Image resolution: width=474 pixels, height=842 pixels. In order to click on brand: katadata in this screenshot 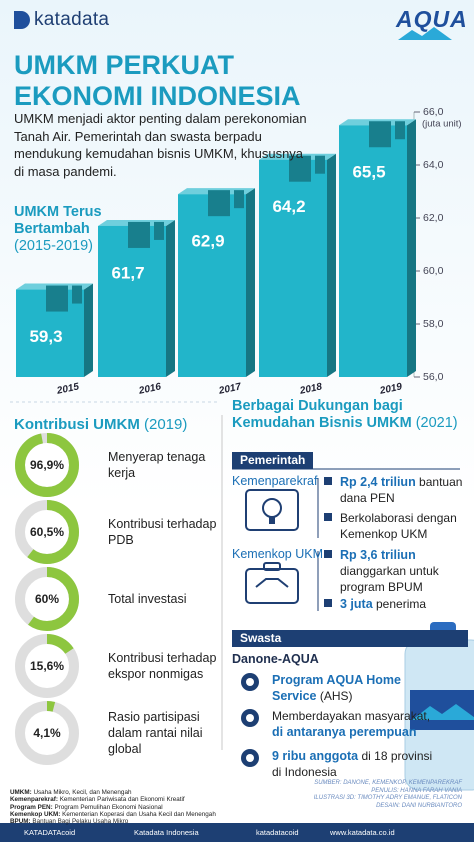, I will do `click(72, 19)`.